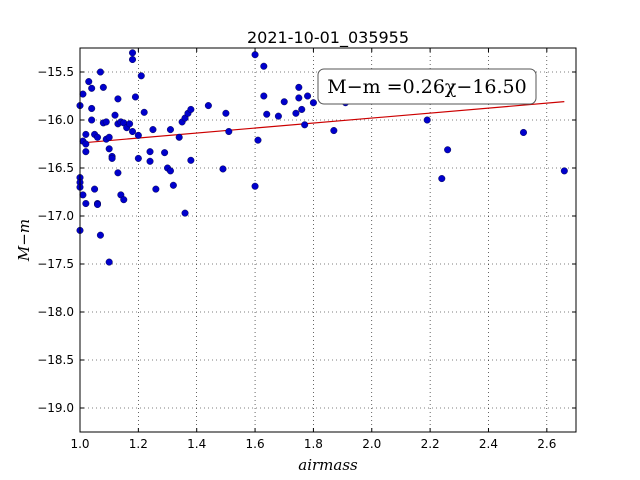 The height and width of the screenshot is (480, 640). What do you see at coordinates (55, 312) in the screenshot?
I see `y-tick-label: −18.0` at bounding box center [55, 312].